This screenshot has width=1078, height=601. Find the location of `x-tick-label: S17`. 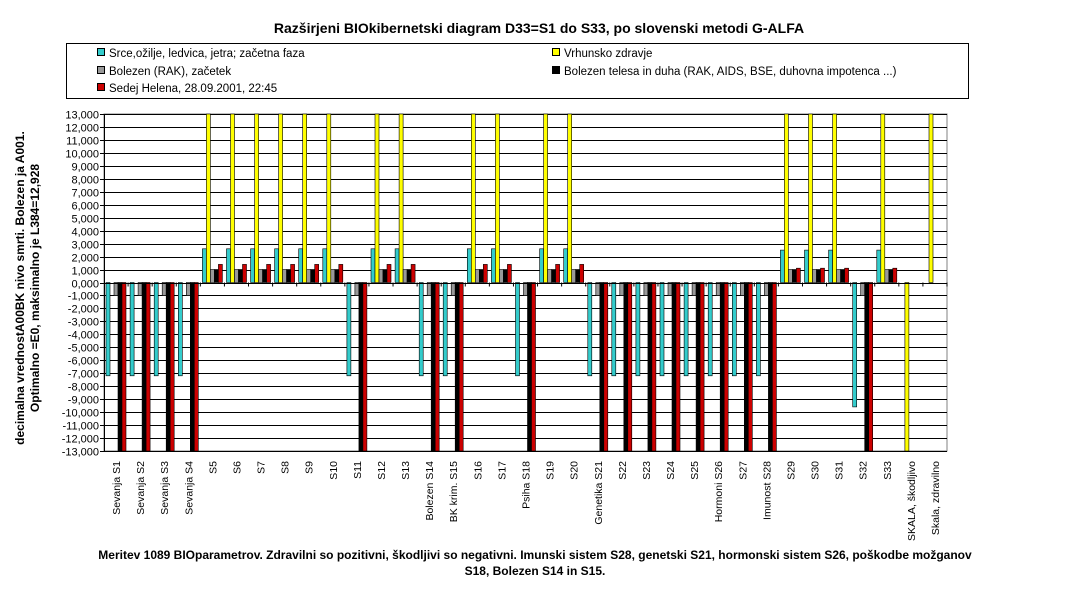

x-tick-label: S17 is located at coordinates (502, 470).